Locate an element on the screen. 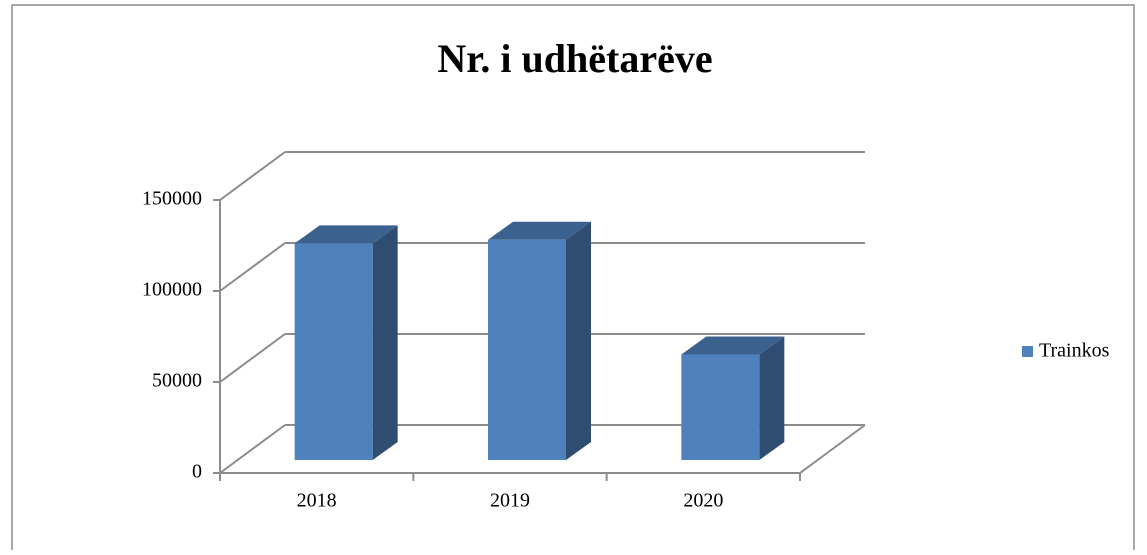 The width and height of the screenshot is (1147, 555). legend-label: Trainkos is located at coordinates (1074, 351).